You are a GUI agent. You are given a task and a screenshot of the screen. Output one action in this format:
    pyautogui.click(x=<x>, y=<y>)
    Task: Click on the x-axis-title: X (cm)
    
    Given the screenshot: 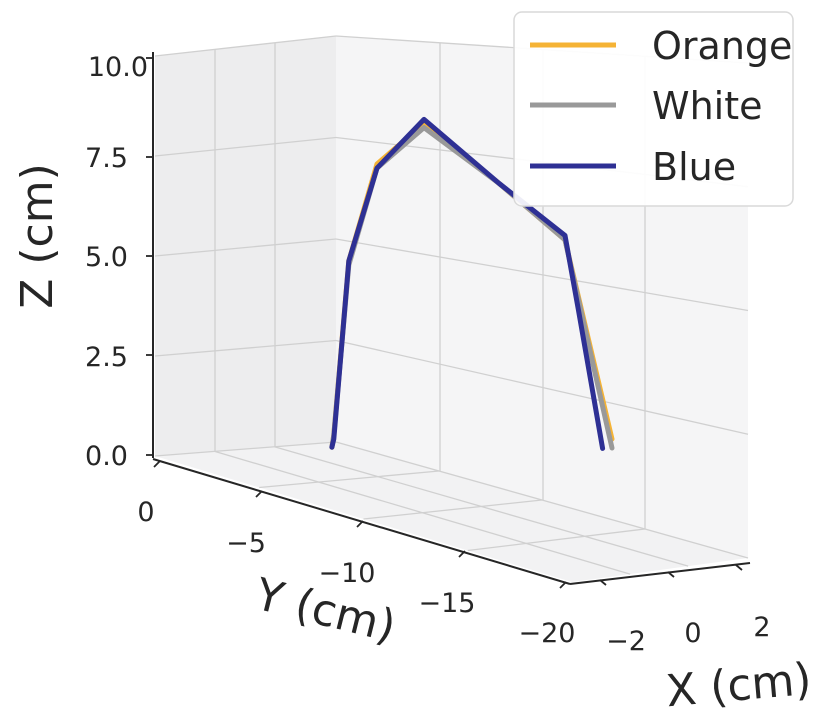 What is the action you would take?
    pyautogui.click(x=738, y=685)
    